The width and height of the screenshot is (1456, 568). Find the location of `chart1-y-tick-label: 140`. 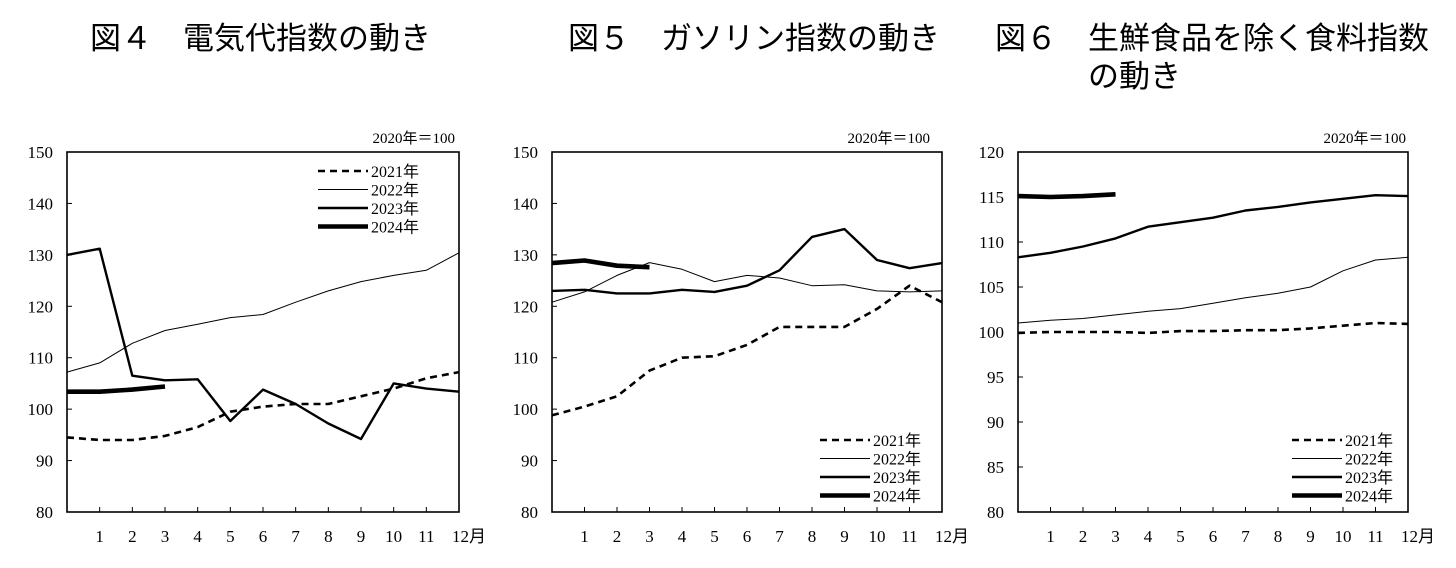

chart1-y-tick-label: 140 is located at coordinates (41, 203).